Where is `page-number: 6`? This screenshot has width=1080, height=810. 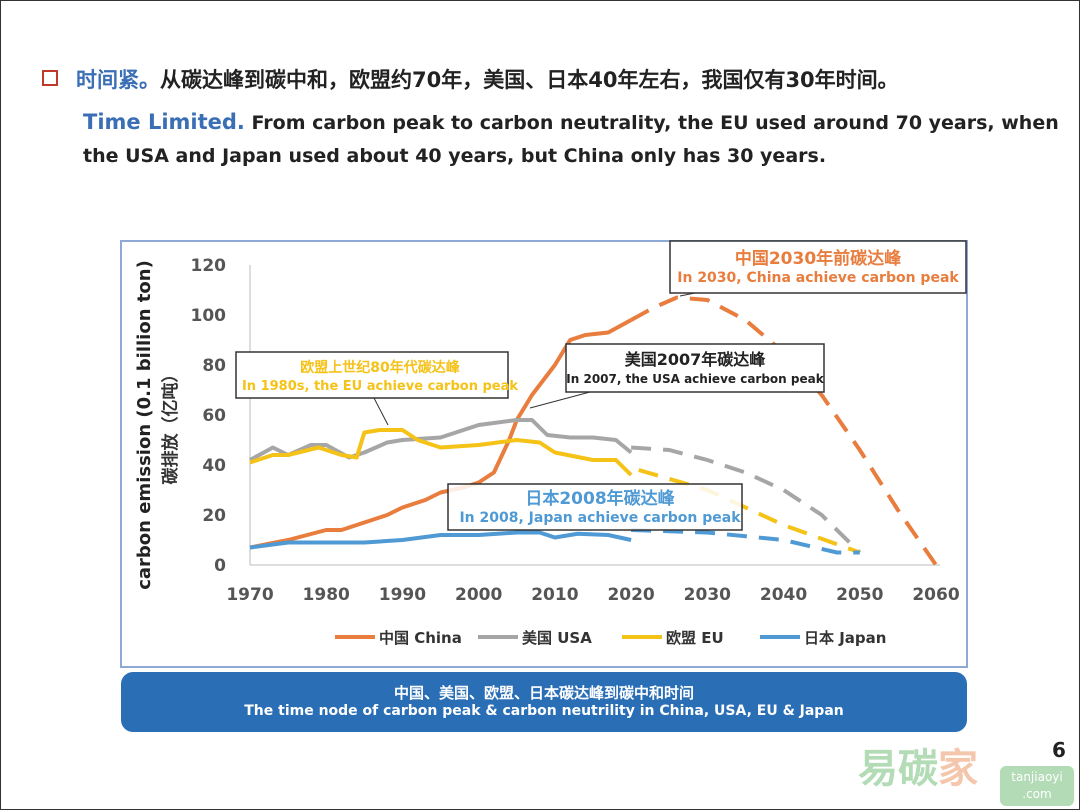
page-number: 6 is located at coordinates (1059, 750).